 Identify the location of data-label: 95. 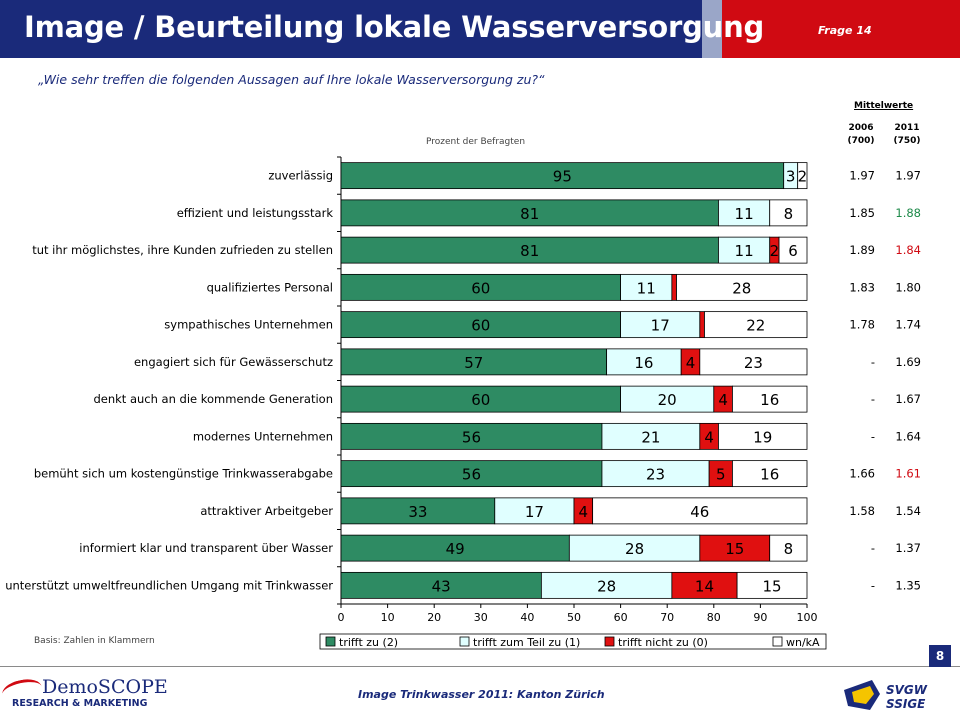
(562, 177).